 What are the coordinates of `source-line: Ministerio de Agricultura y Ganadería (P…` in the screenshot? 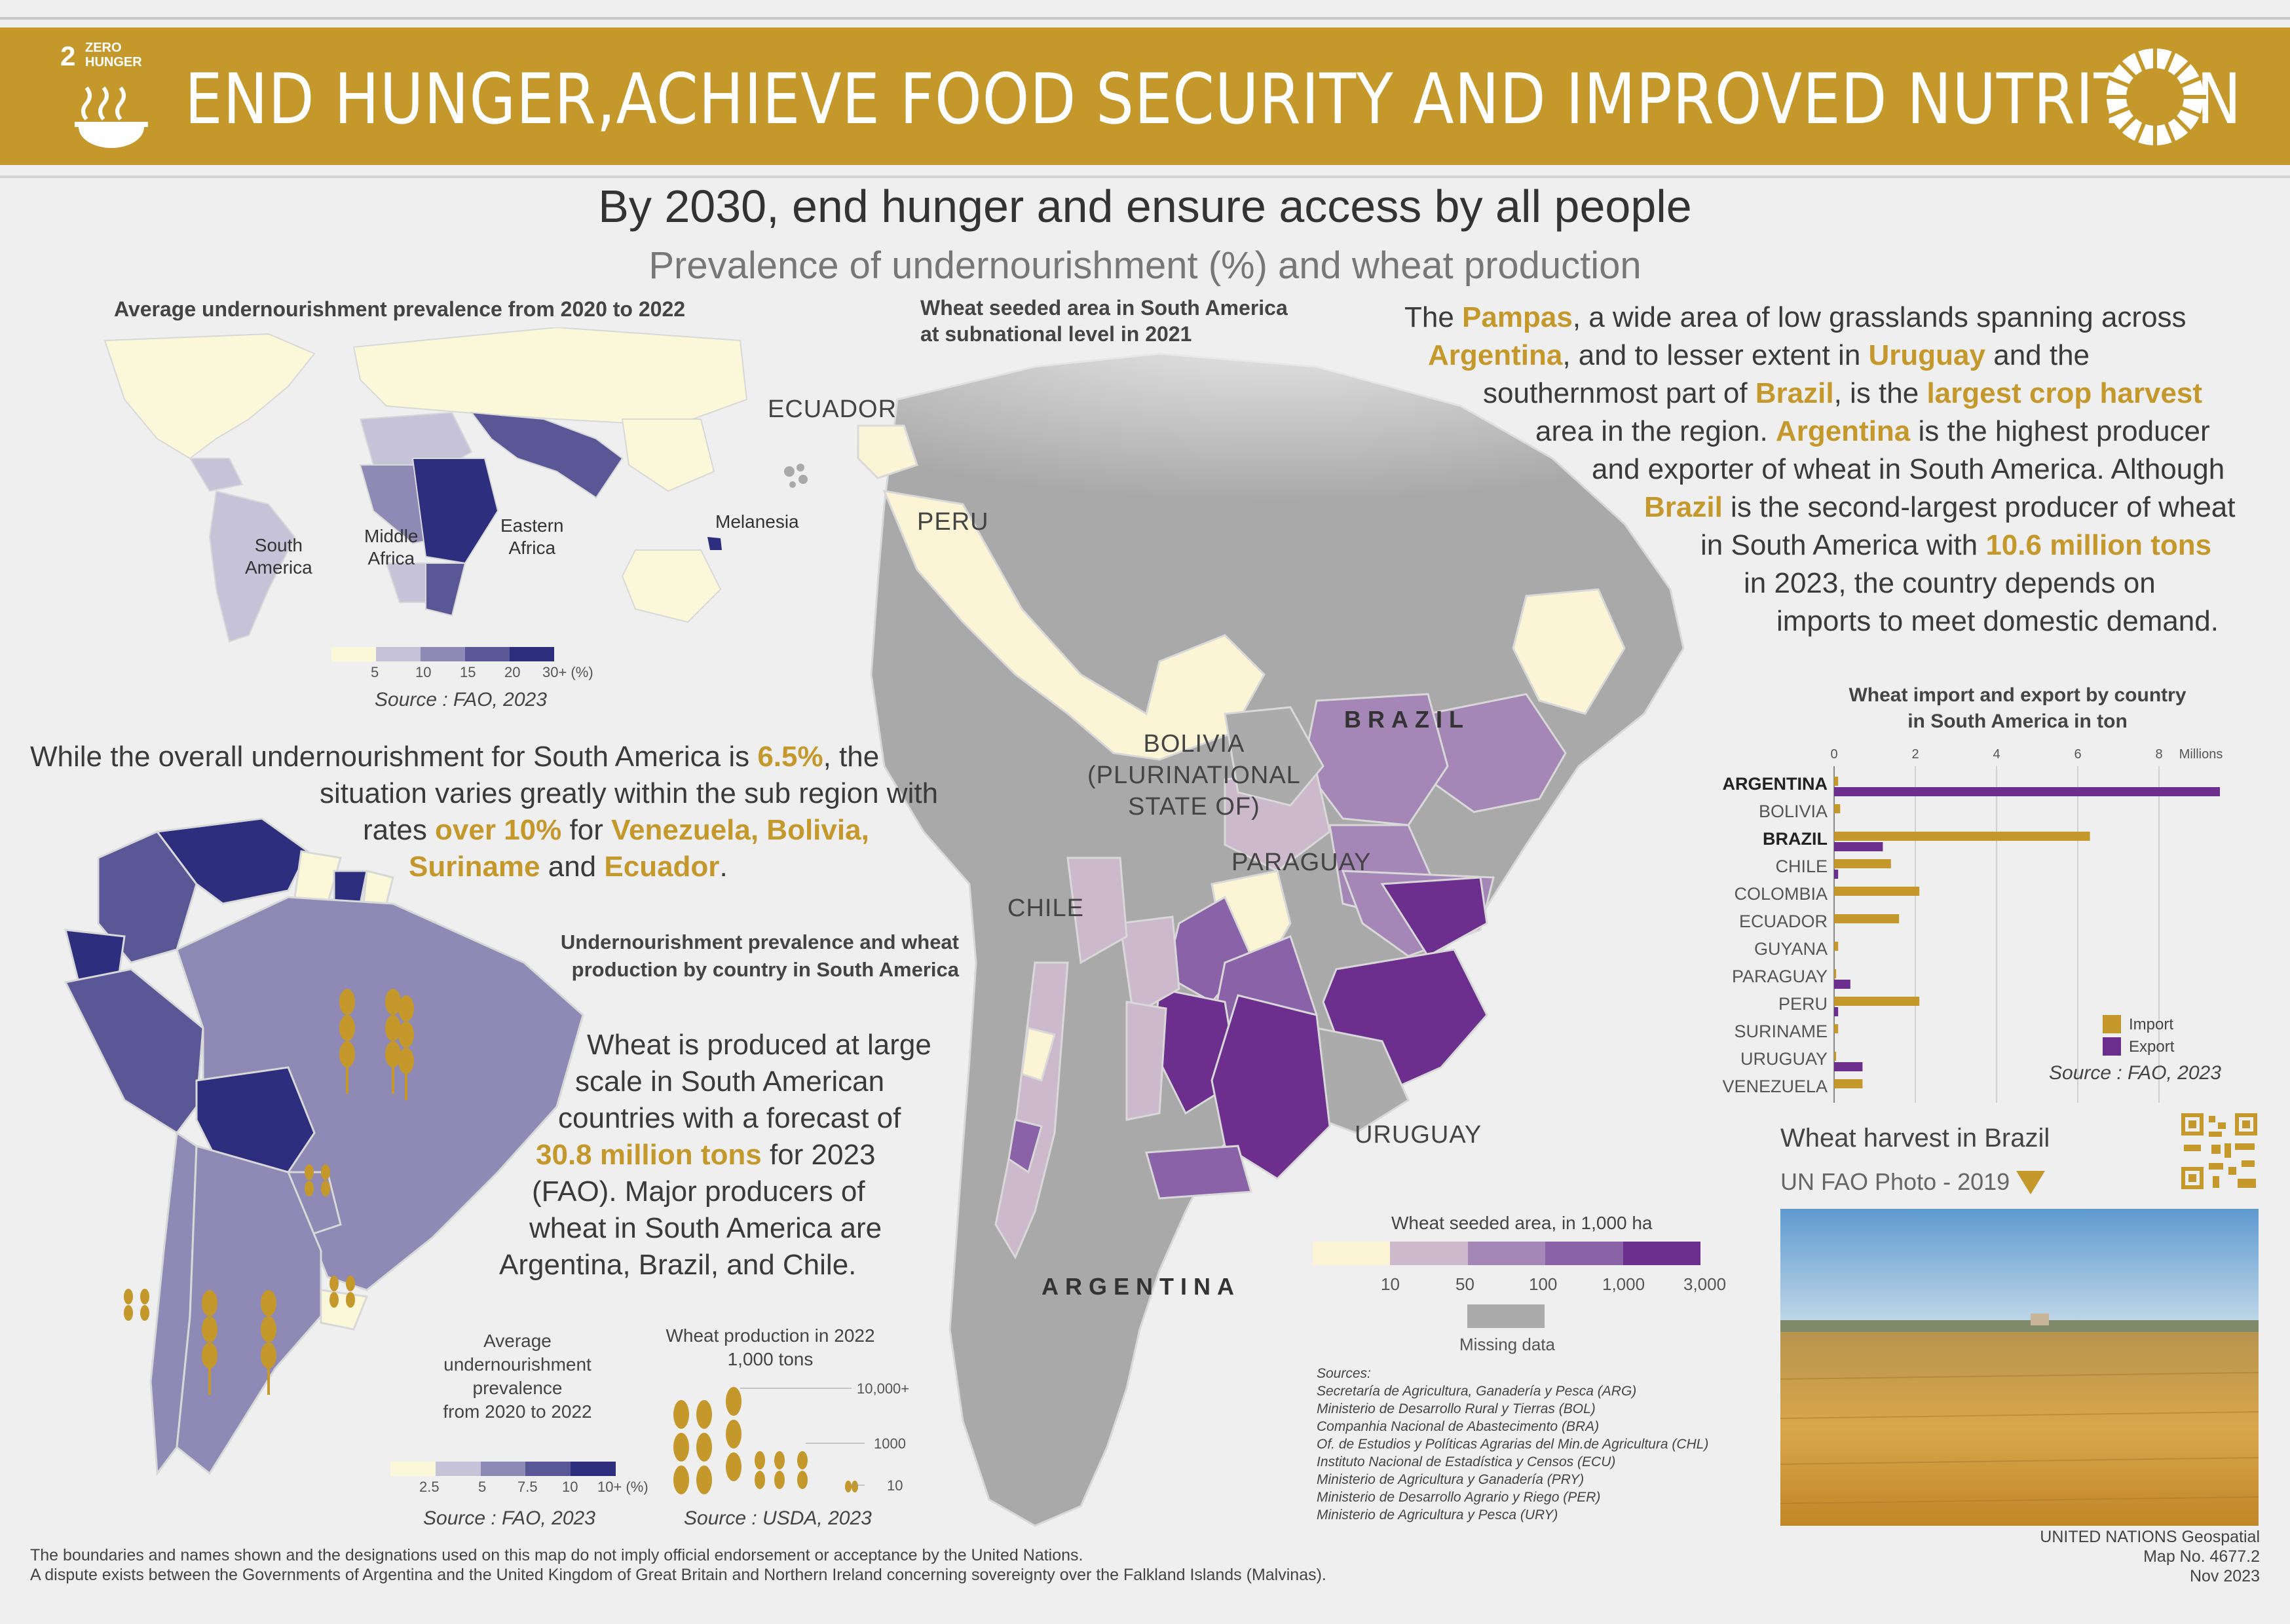 It's located at (1451, 1479).